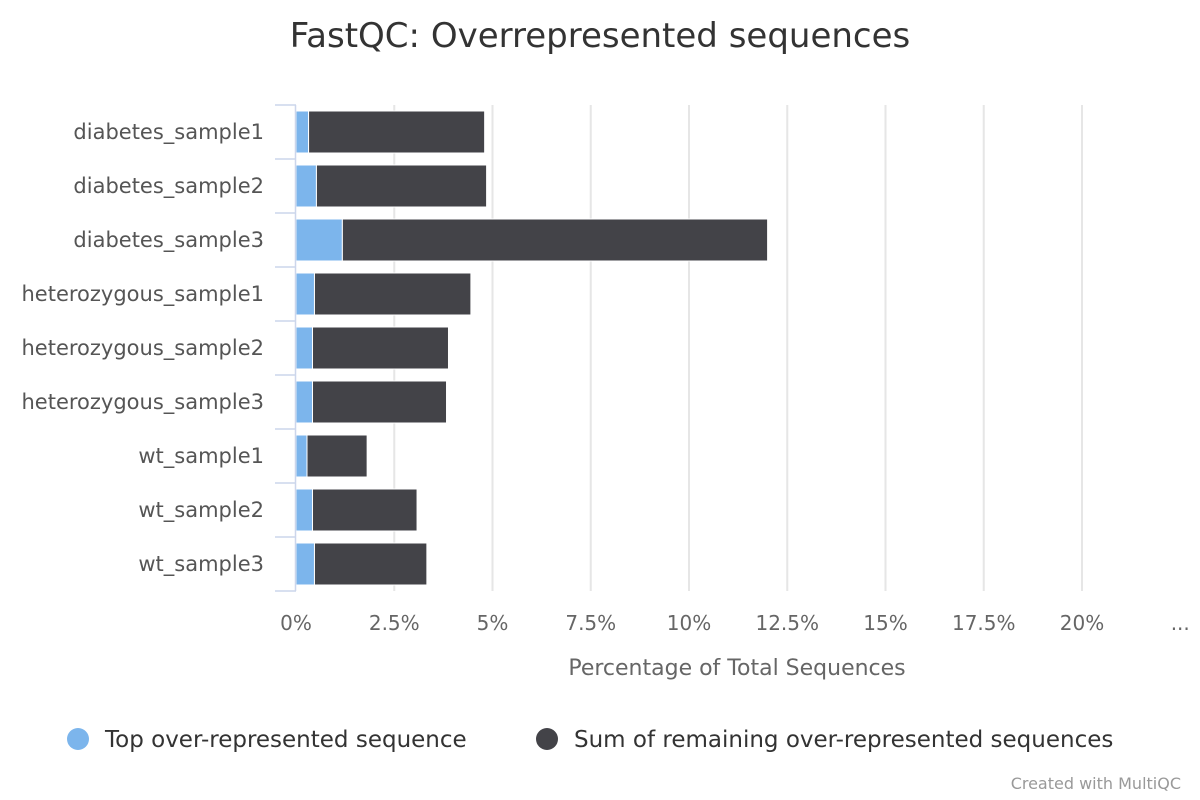 The height and width of the screenshot is (800, 1200). I want to click on x-tick-label: 5%, so click(493, 623).